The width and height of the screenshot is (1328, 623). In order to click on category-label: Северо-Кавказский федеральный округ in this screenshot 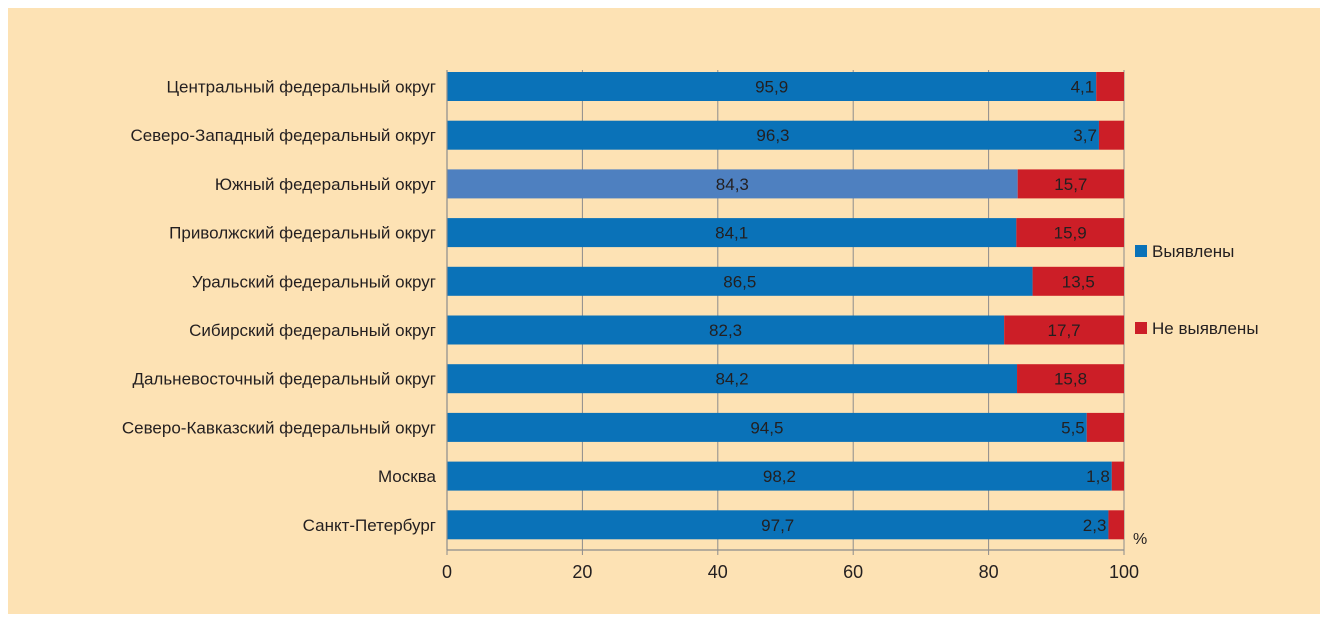, I will do `click(279, 427)`.